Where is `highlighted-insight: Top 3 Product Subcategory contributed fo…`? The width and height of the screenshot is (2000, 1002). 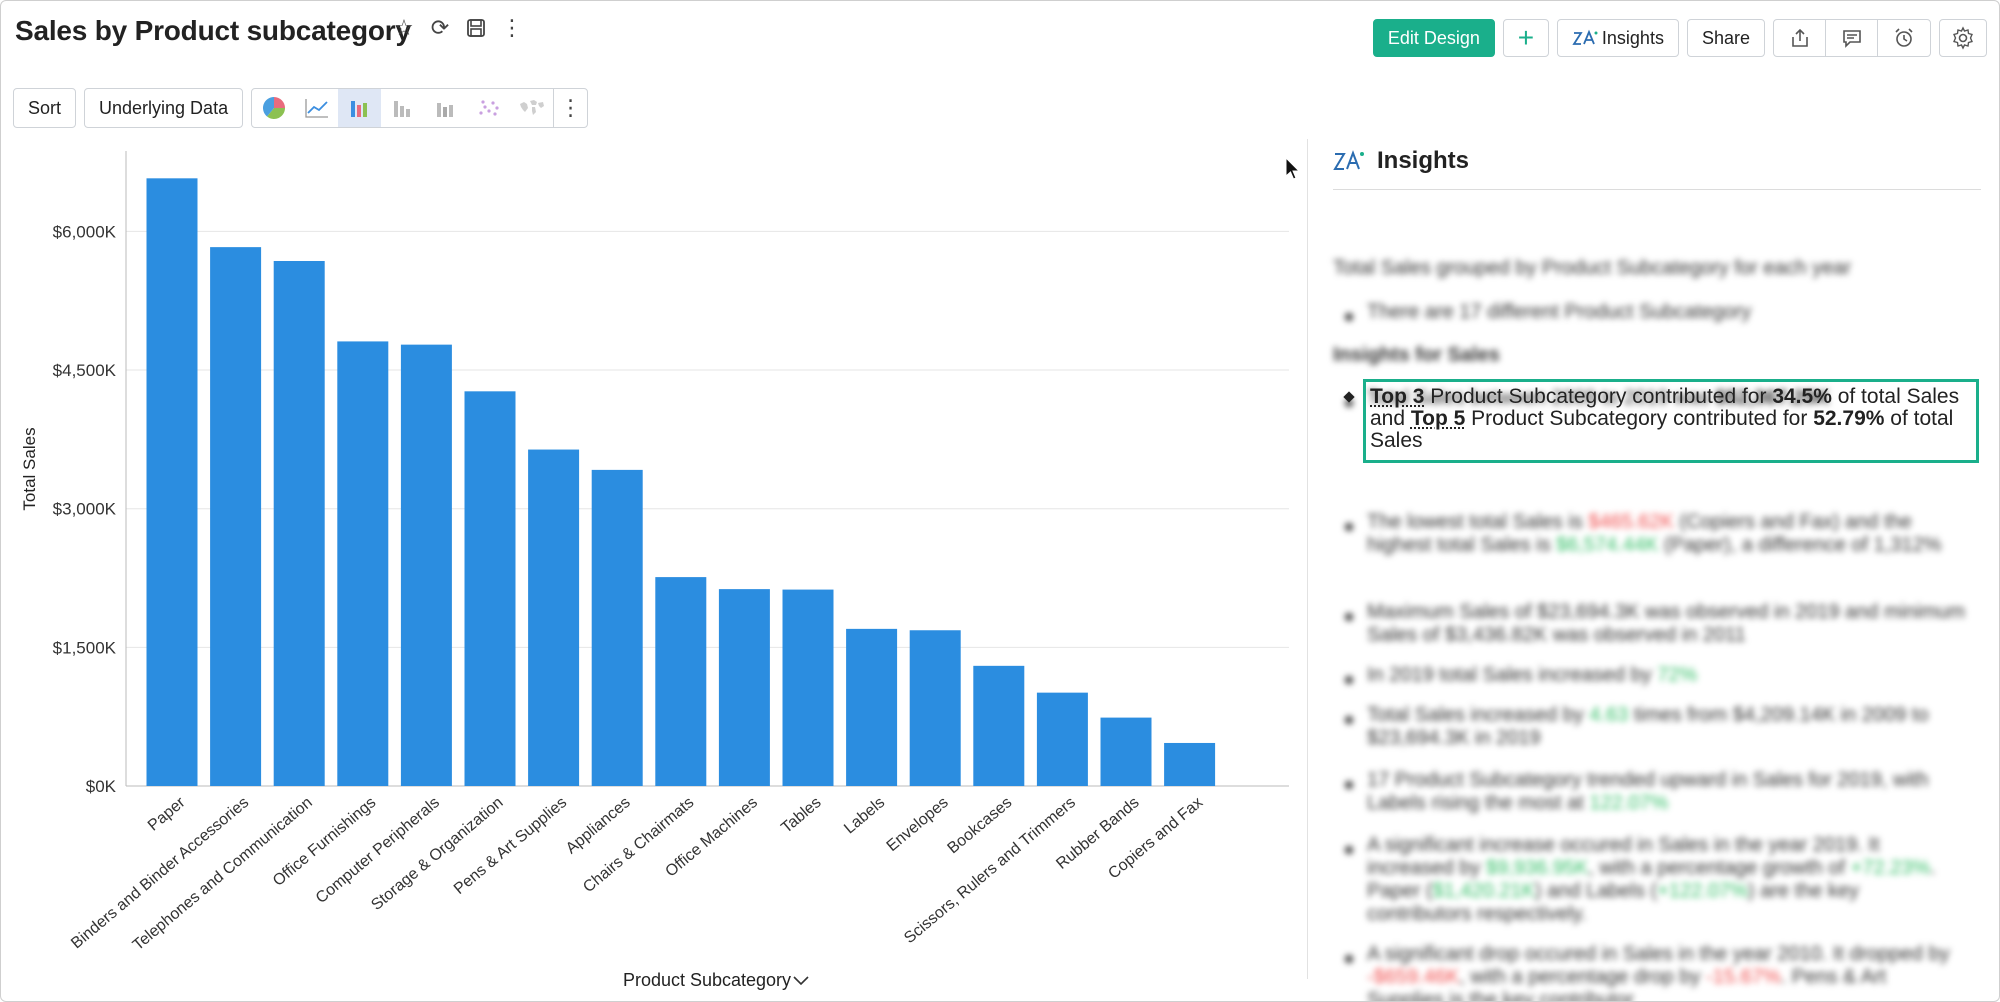 highlighted-insight: Top 3 Product Subcategory contributed fo… is located at coordinates (1671, 421).